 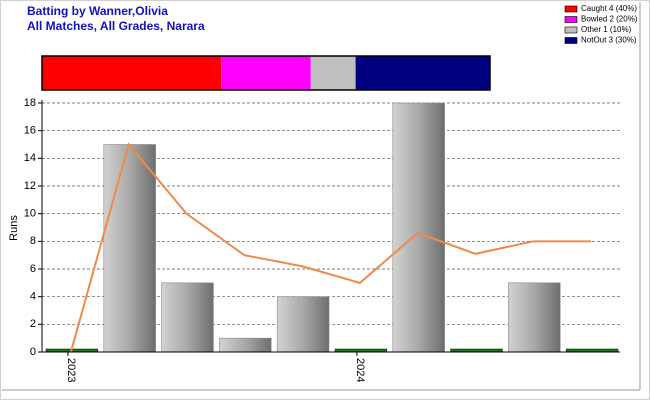 I want to click on legend-label: NotOut 3 (30%), so click(x=609, y=40).